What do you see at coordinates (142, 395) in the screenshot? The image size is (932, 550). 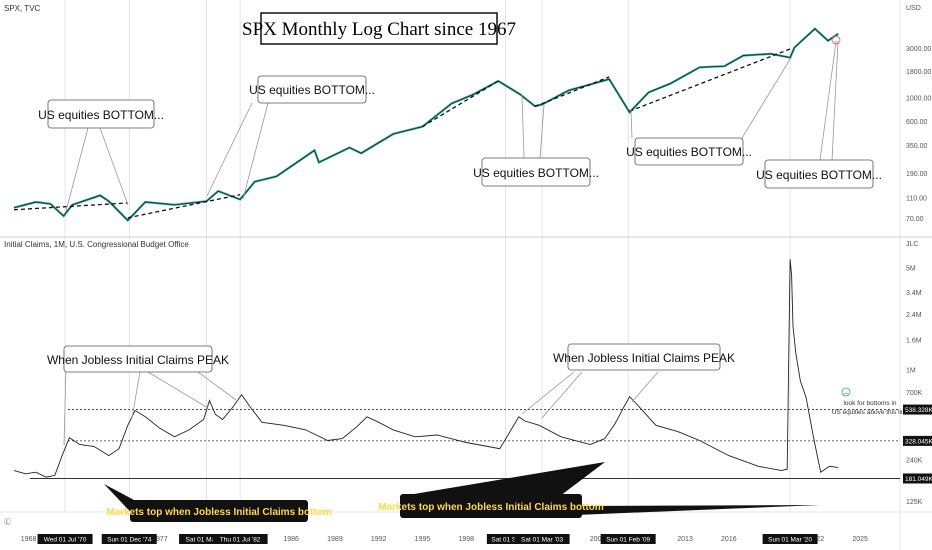 I see `callout-peak-1: When Jobless Initial Claims PEAK` at bounding box center [142, 395].